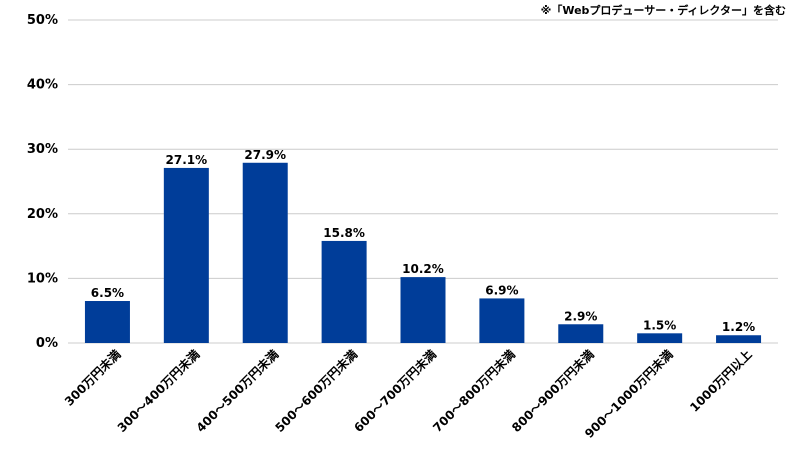 The width and height of the screenshot is (800, 450). I want to click on y-tick-label: 0%, so click(47, 343).